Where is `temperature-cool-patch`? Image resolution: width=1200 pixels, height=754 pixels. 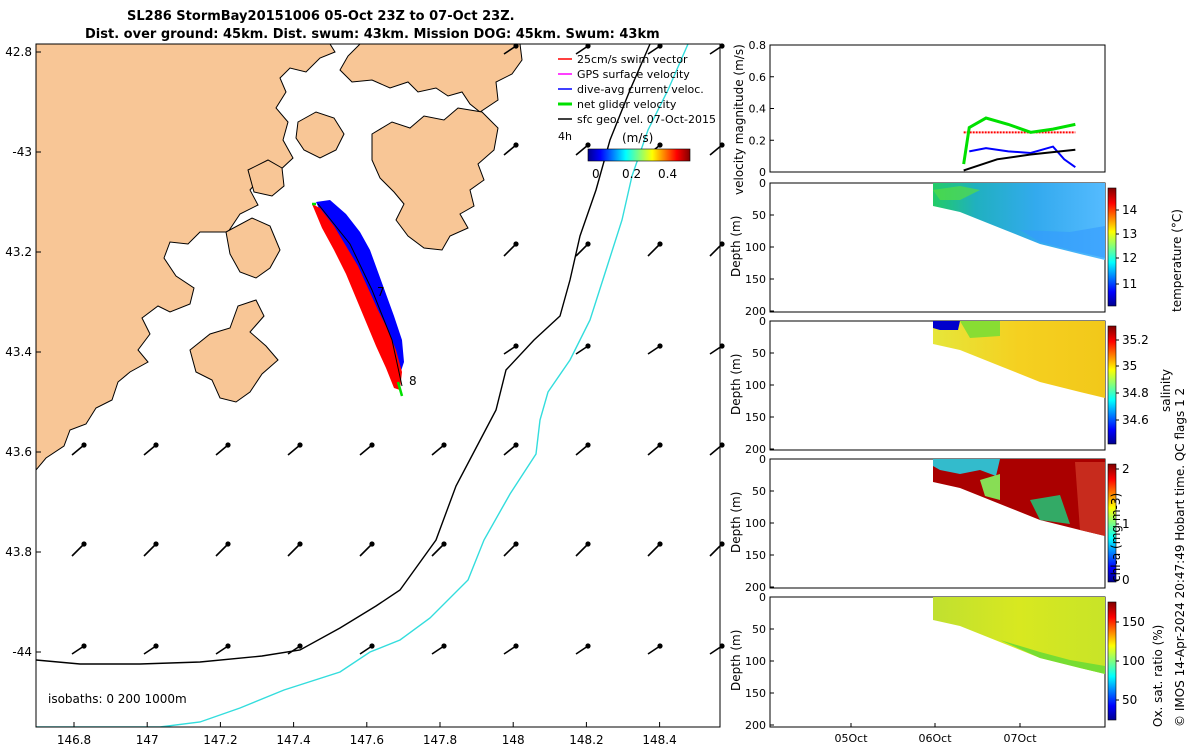
temperature-cool-patch is located at coordinates (1062, 242).